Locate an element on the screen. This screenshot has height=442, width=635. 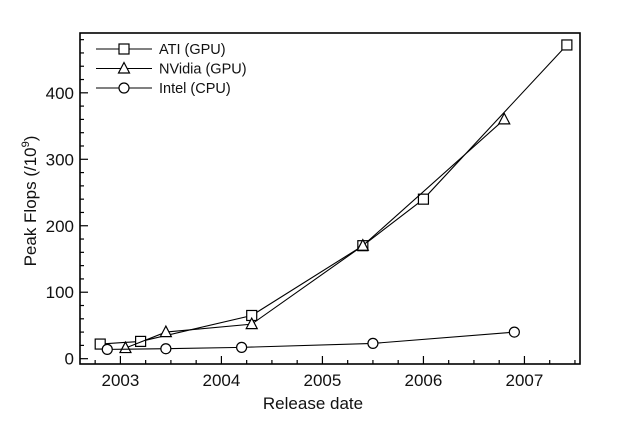
y-tick-label: 400 is located at coordinates (60, 93).